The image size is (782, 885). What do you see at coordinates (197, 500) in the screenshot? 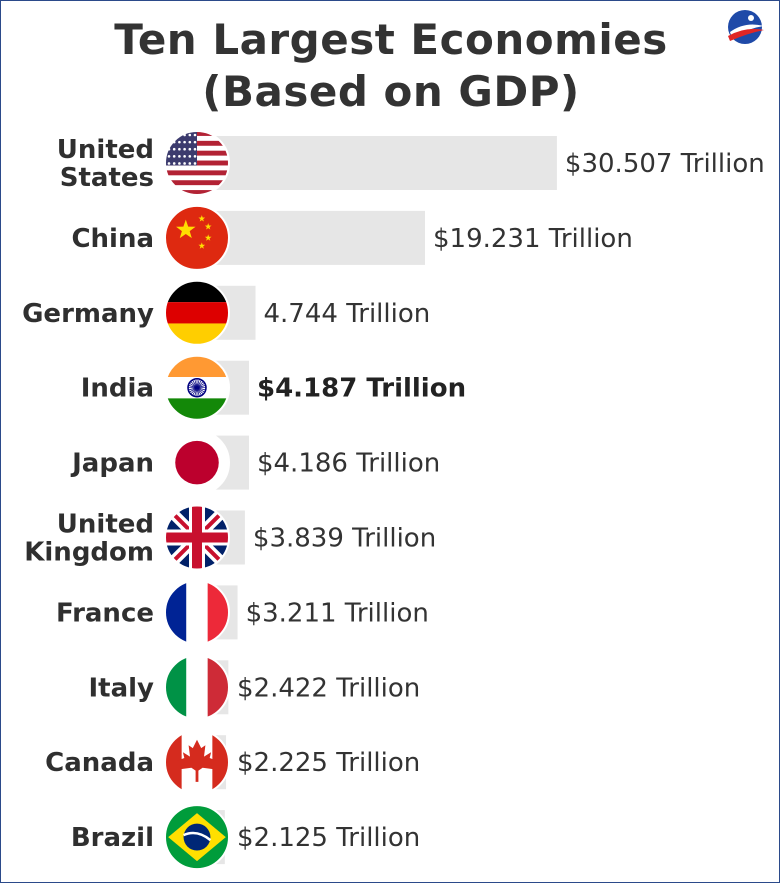
I see `flags-layer` at bounding box center [197, 500].